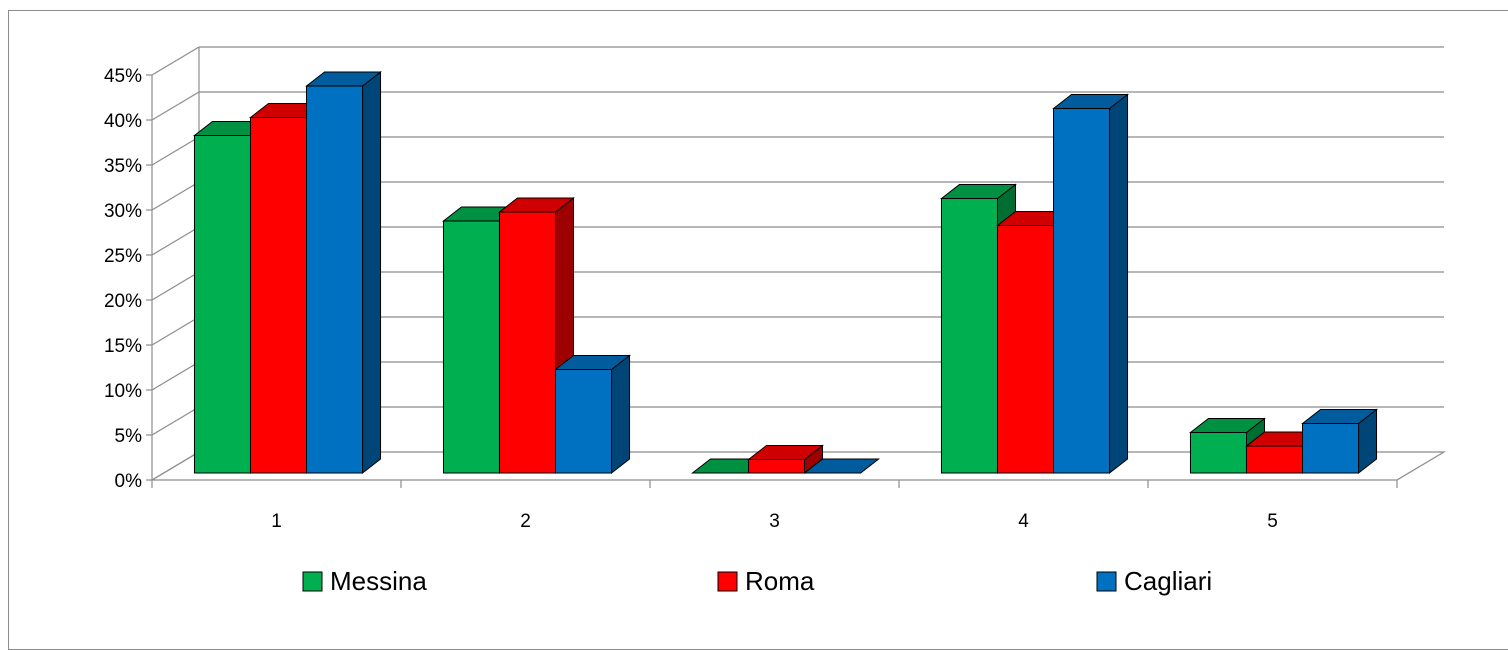 The height and width of the screenshot is (650, 1508). Describe the element at coordinates (129, 481) in the screenshot. I see `y-tick-label: 0%` at that location.